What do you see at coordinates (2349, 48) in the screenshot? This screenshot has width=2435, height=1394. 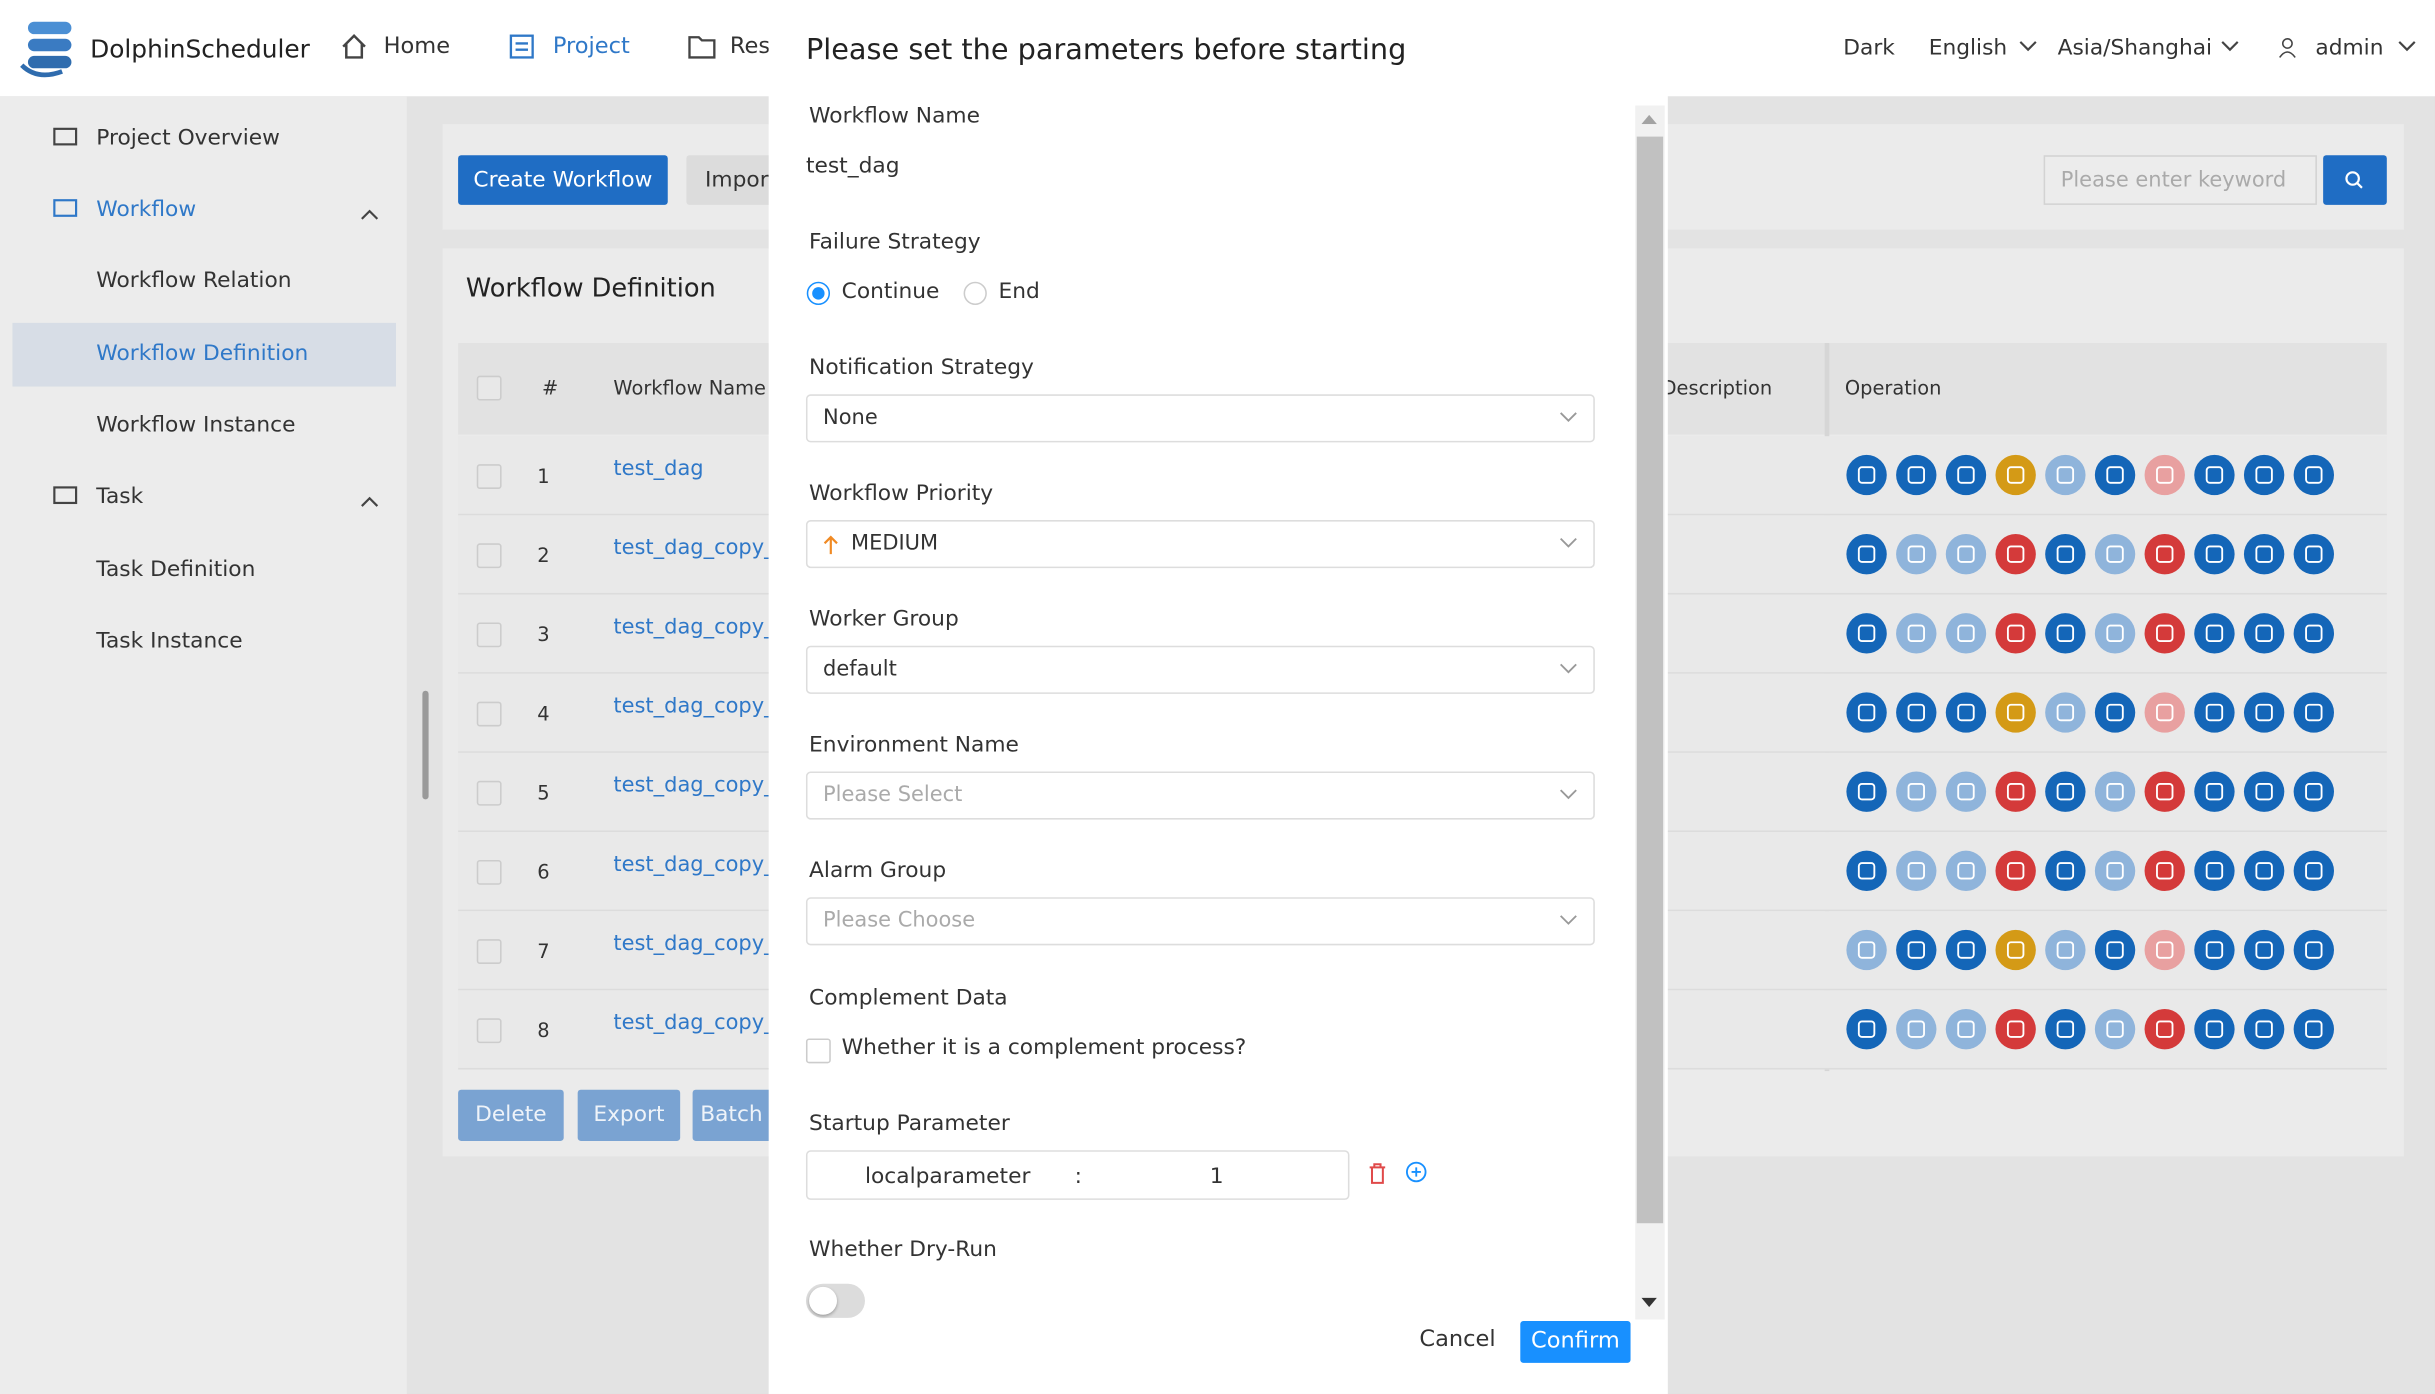 I see `user-menu: admin` at bounding box center [2349, 48].